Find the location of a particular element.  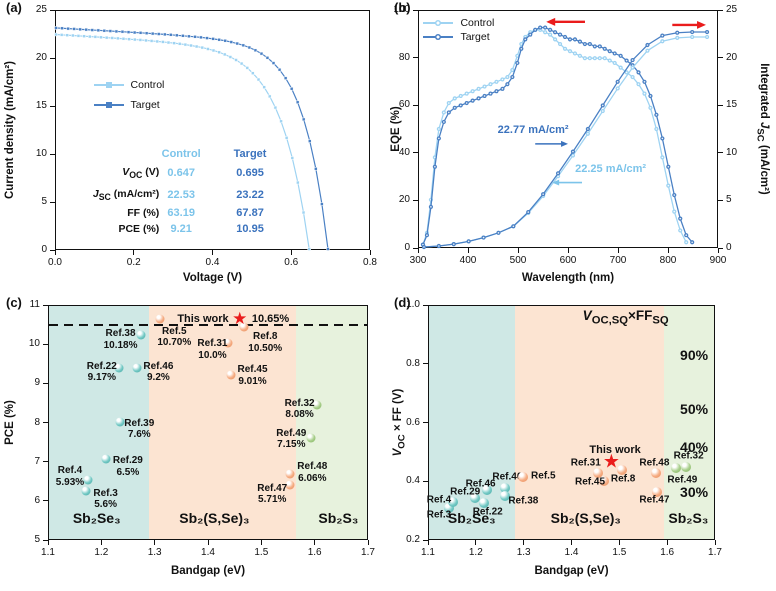

data-point-label: Ref.45 is located at coordinates (590, 482).